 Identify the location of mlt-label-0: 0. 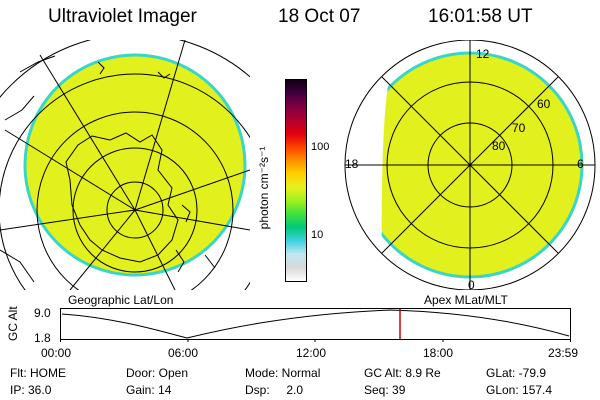
(471, 284).